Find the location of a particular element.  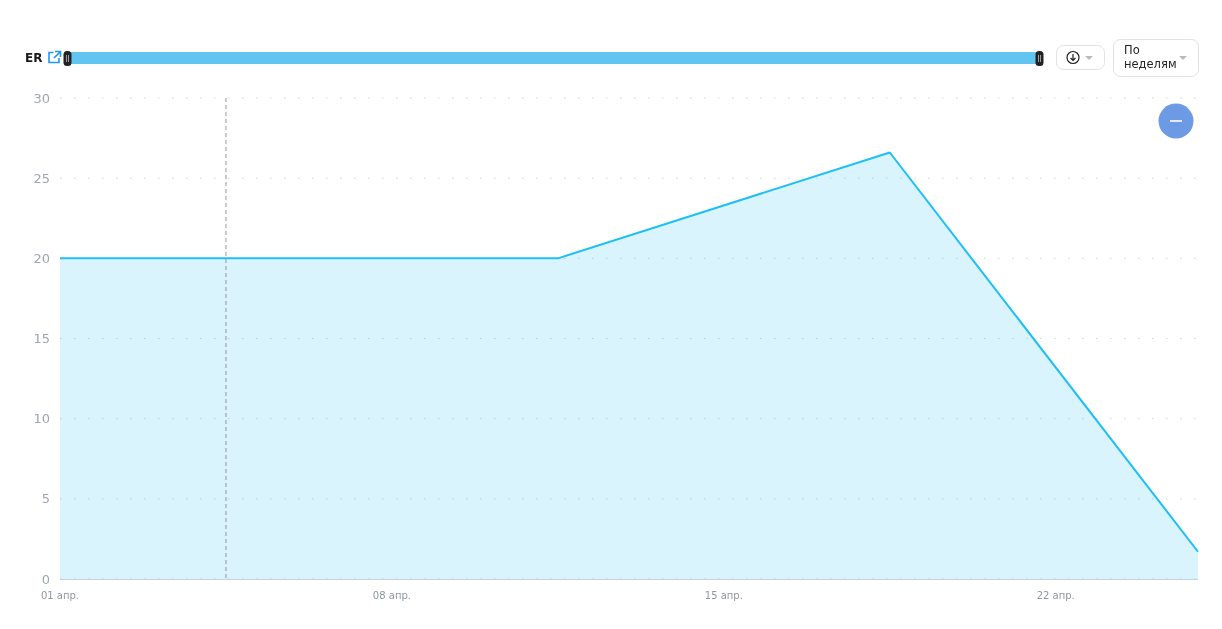

x-tick-label: 15 апр. is located at coordinates (723, 595).